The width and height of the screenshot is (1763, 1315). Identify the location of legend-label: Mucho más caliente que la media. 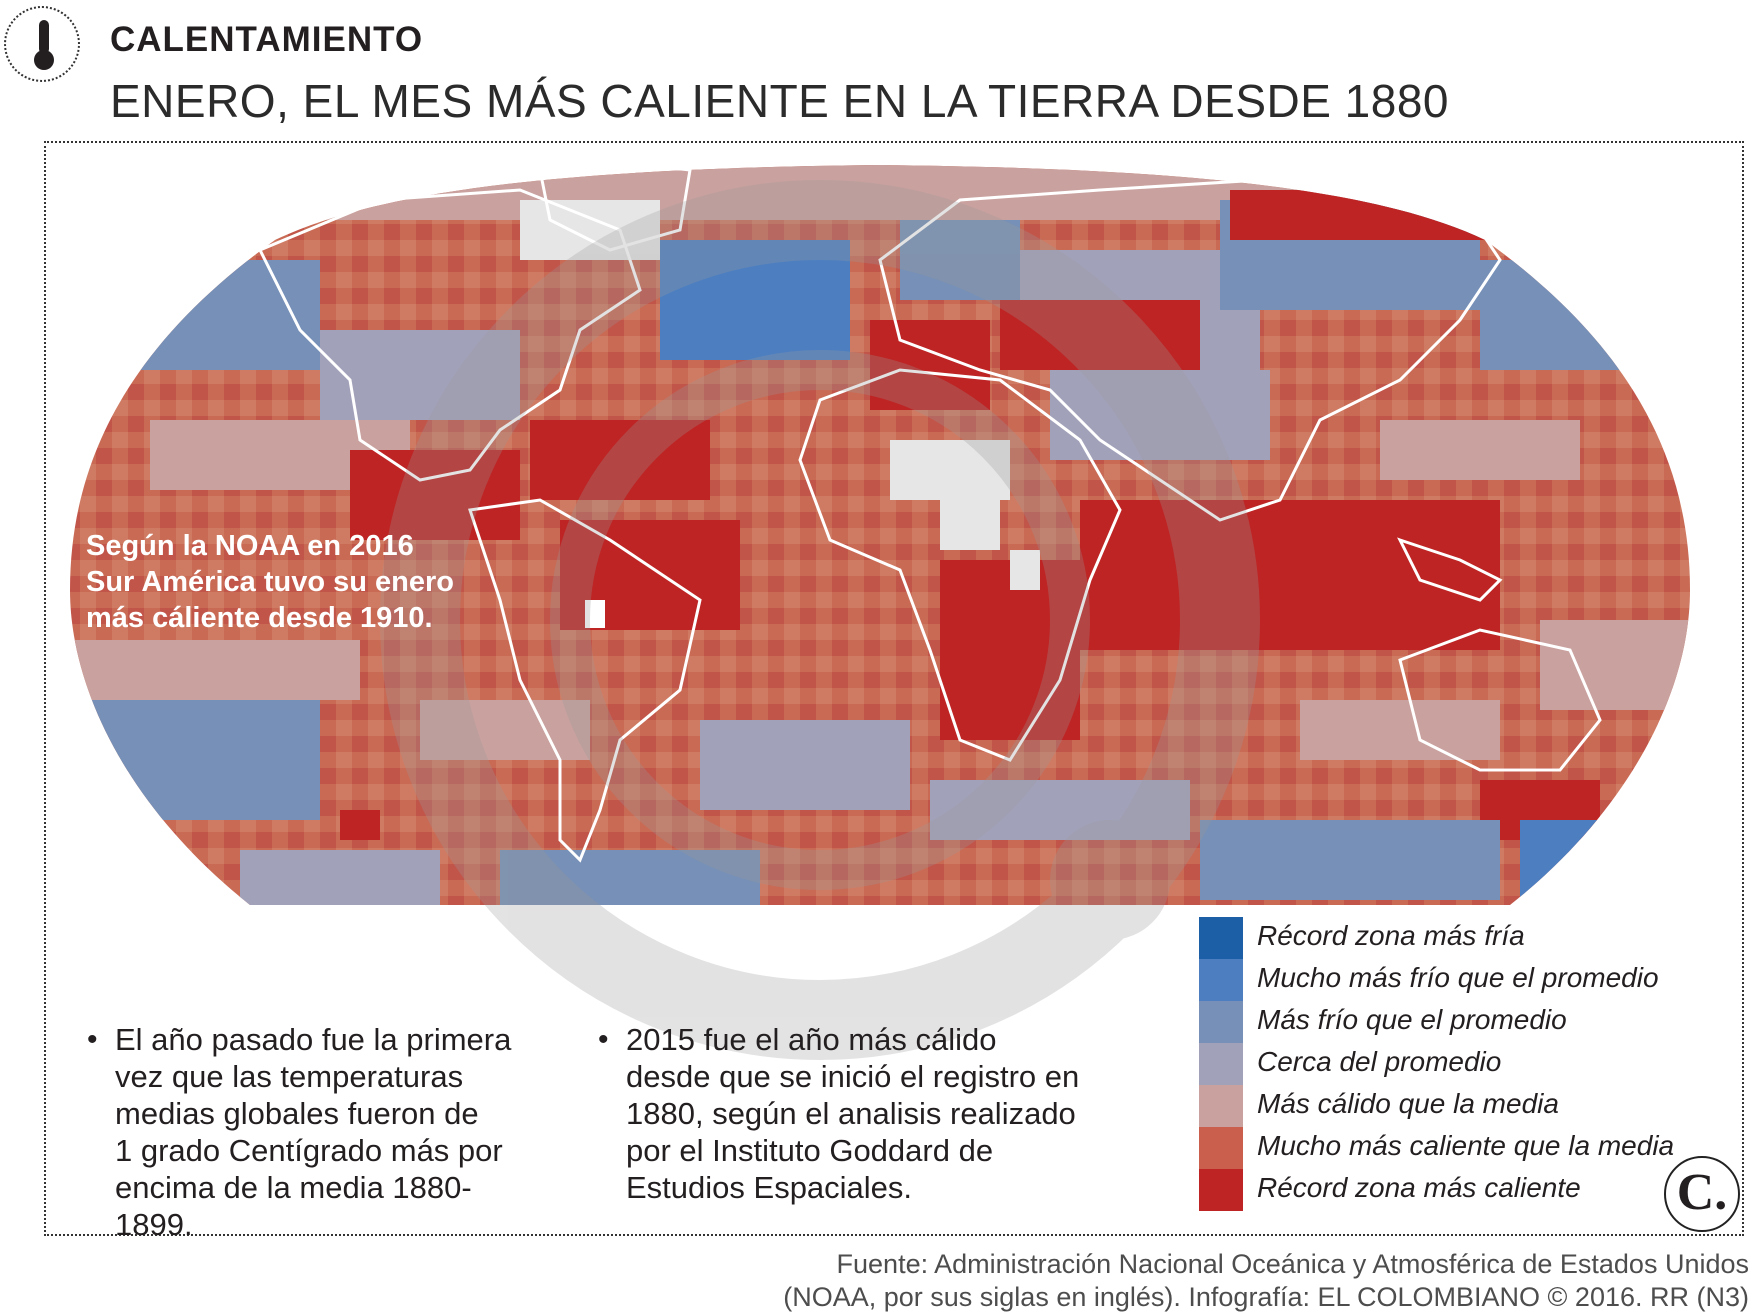
(1466, 1145).